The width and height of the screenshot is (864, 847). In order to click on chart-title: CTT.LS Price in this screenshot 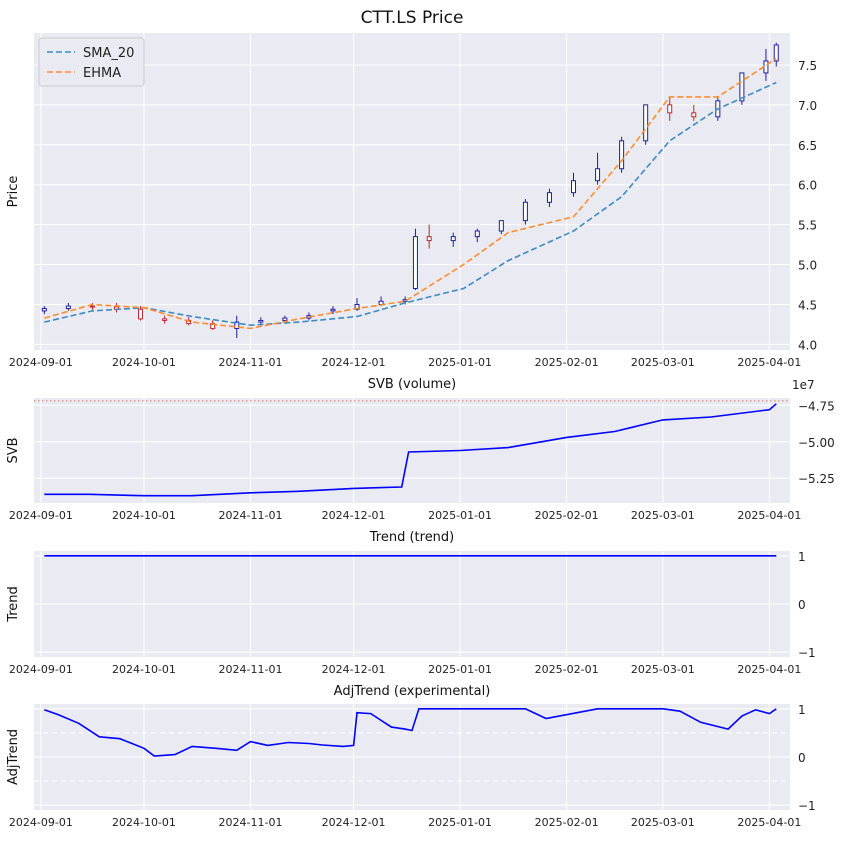, I will do `click(412, 18)`.